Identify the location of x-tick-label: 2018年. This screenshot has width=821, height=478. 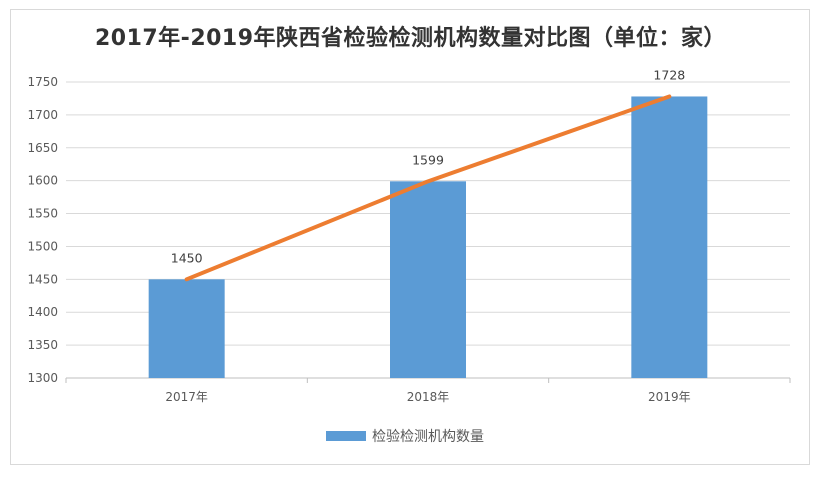
(428, 397).